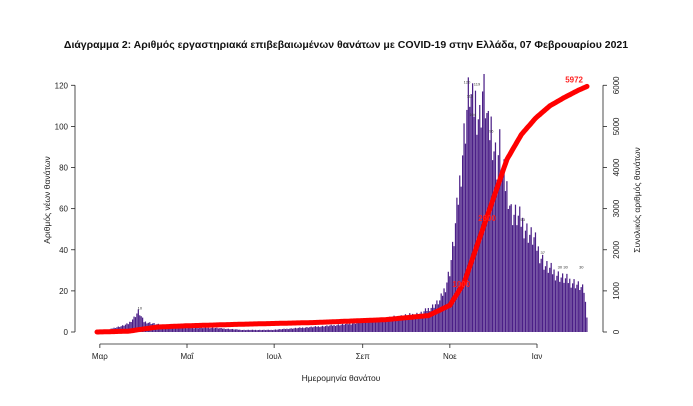 The image size is (693, 406). I want to click on y-tick-label-right: 2000, so click(616, 249).